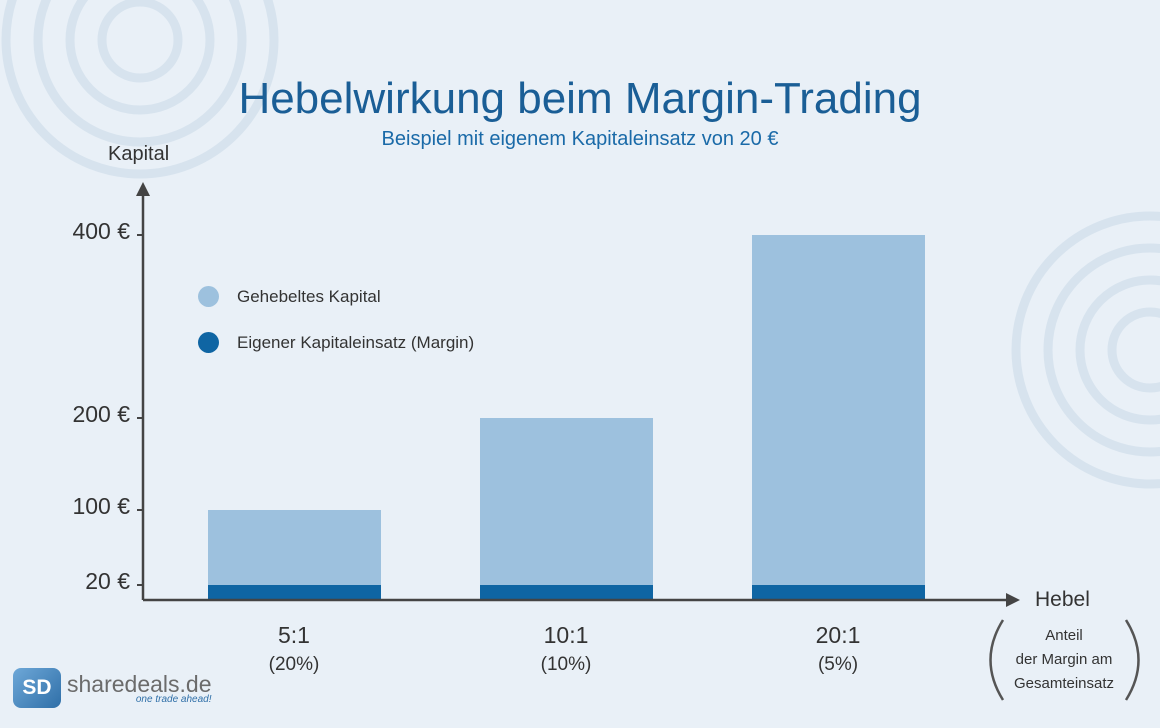  I want to click on sharedeals-logo: SD sharedeals.de one trade ahead!, so click(112, 688).